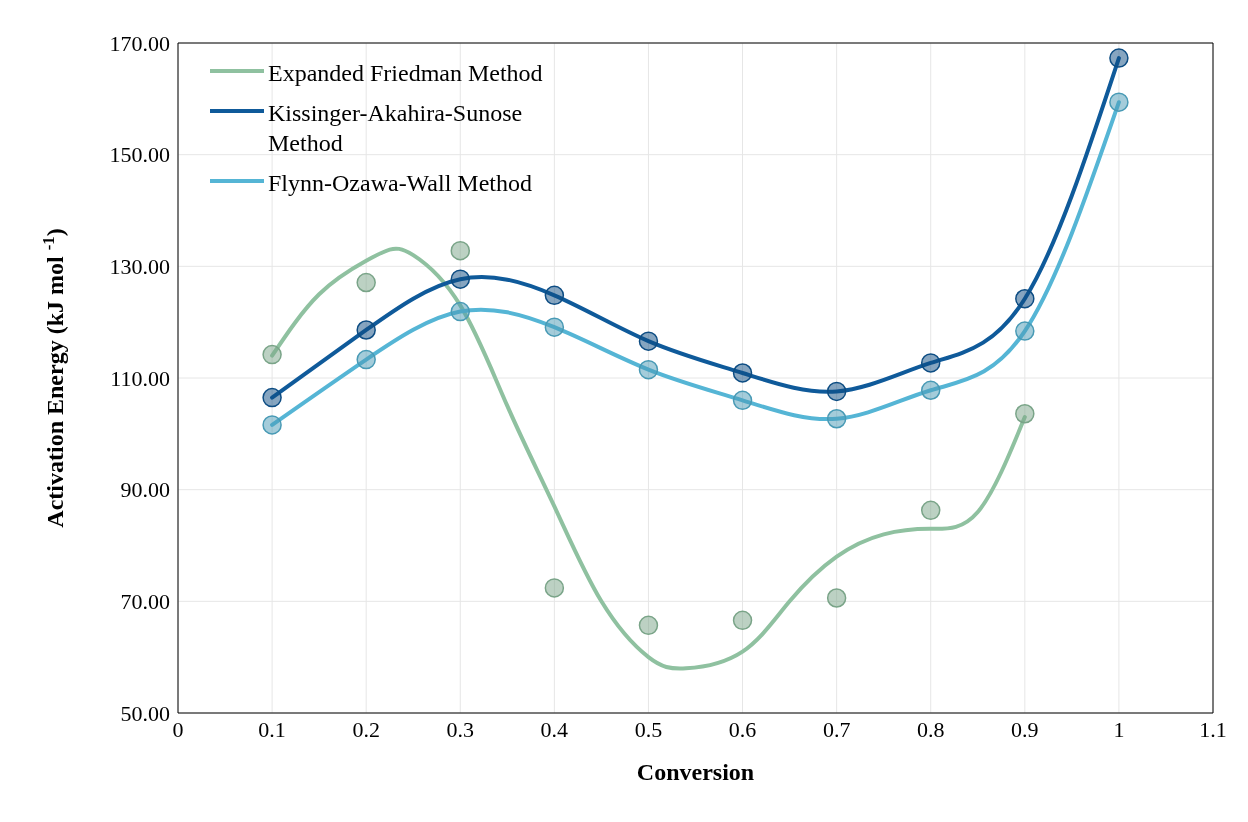 The width and height of the screenshot is (1248, 822). I want to click on x-tick-label: 0.6, so click(742, 729).